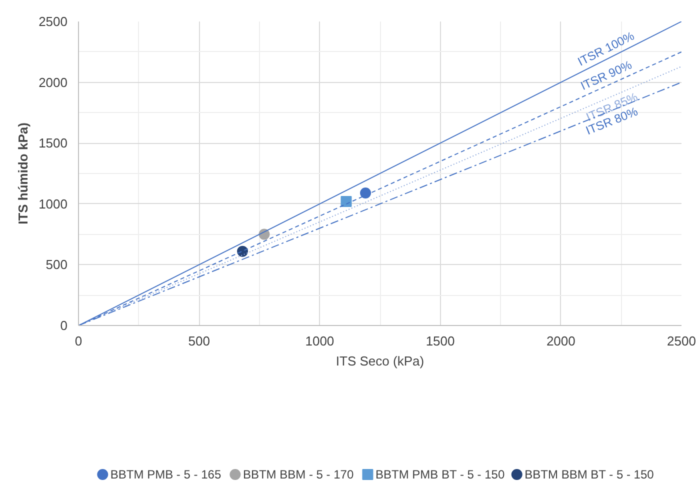 This screenshot has width=697, height=486. I want to click on legend-label: BBTM BBM BT - 5 - 150, so click(589, 475).